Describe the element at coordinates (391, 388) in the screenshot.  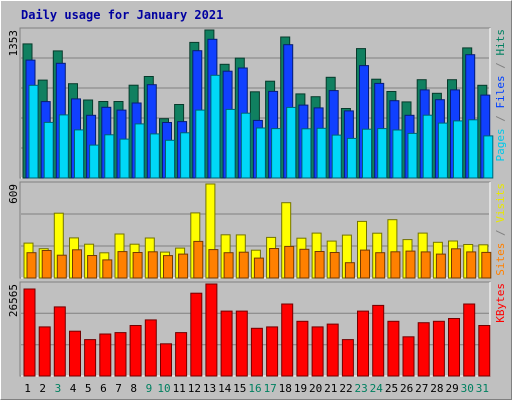
I see `day-label: 25` at that location.